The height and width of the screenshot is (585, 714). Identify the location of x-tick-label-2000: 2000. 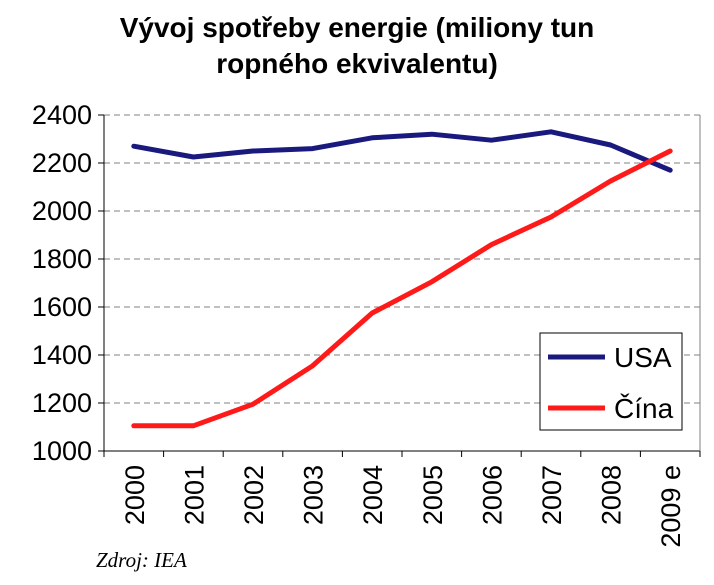
(135, 495).